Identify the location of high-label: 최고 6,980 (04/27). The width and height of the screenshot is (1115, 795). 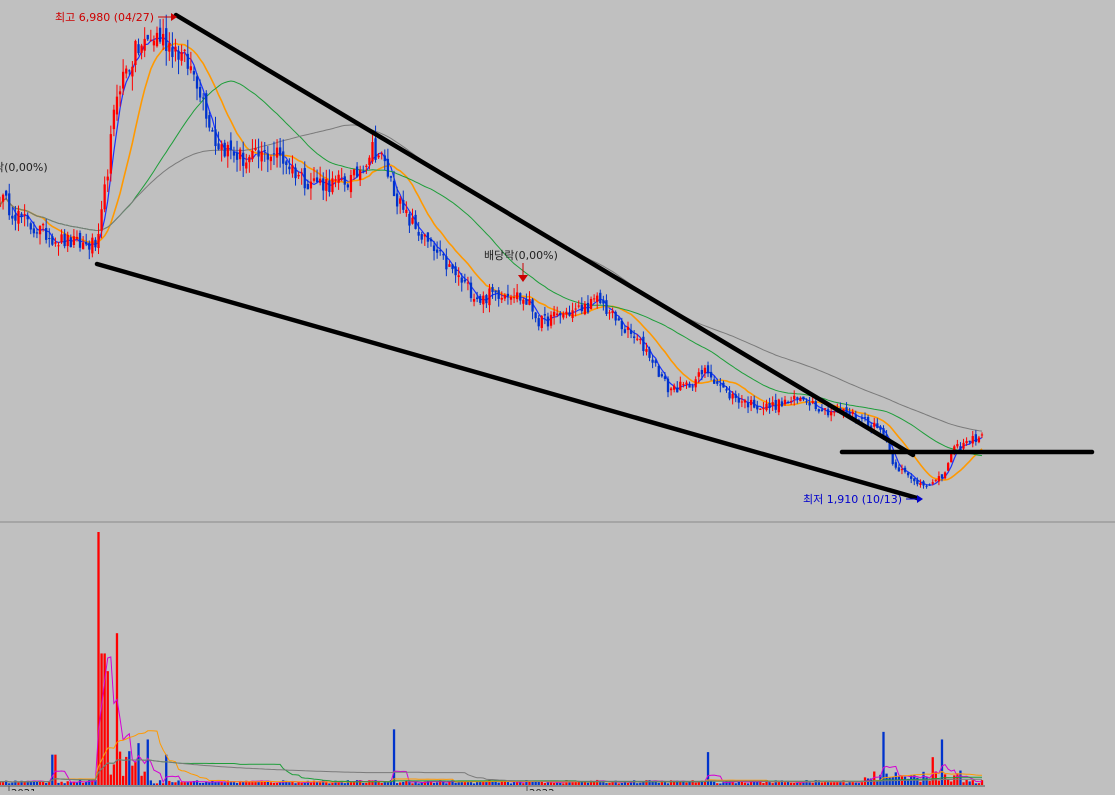
(104, 17).